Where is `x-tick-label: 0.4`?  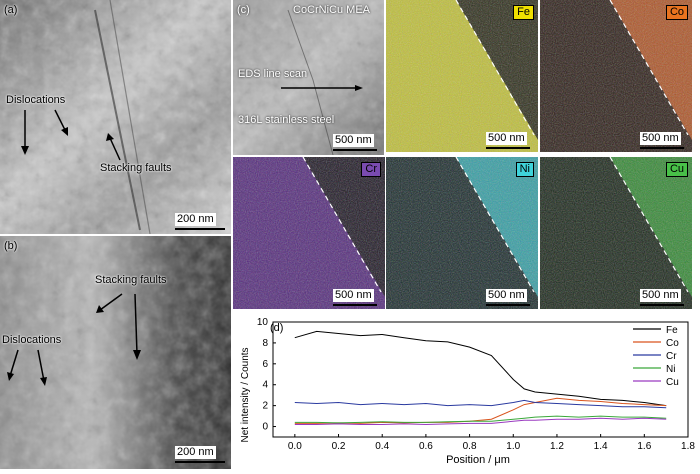
x-tick-label: 0.4 is located at coordinates (382, 446).